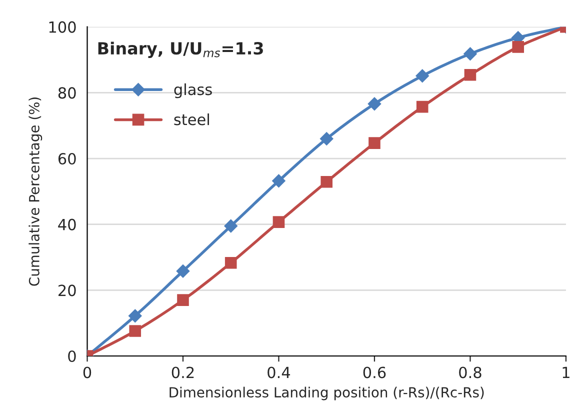 The image size is (574, 413). I want to click on y-tick-label: 40, so click(67, 224).